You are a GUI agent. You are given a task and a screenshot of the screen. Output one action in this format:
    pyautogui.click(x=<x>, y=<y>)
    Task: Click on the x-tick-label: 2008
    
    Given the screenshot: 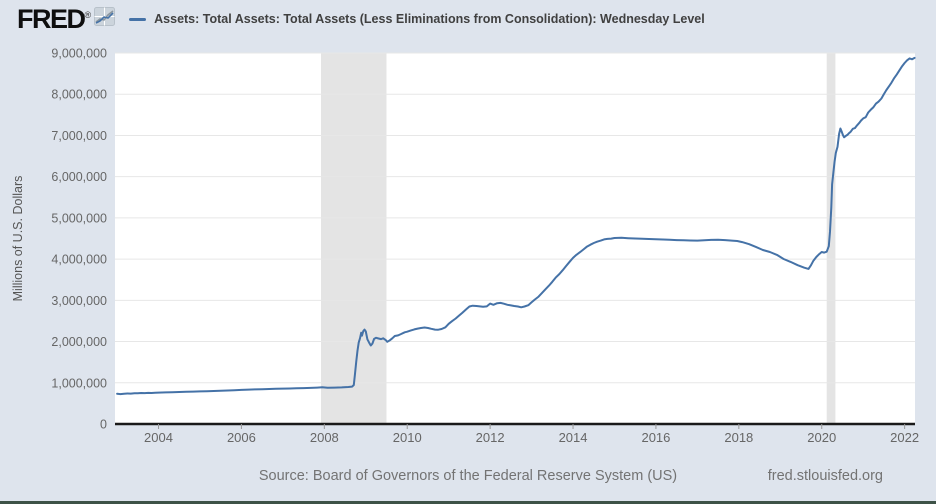 What is the action you would take?
    pyautogui.click(x=324, y=437)
    